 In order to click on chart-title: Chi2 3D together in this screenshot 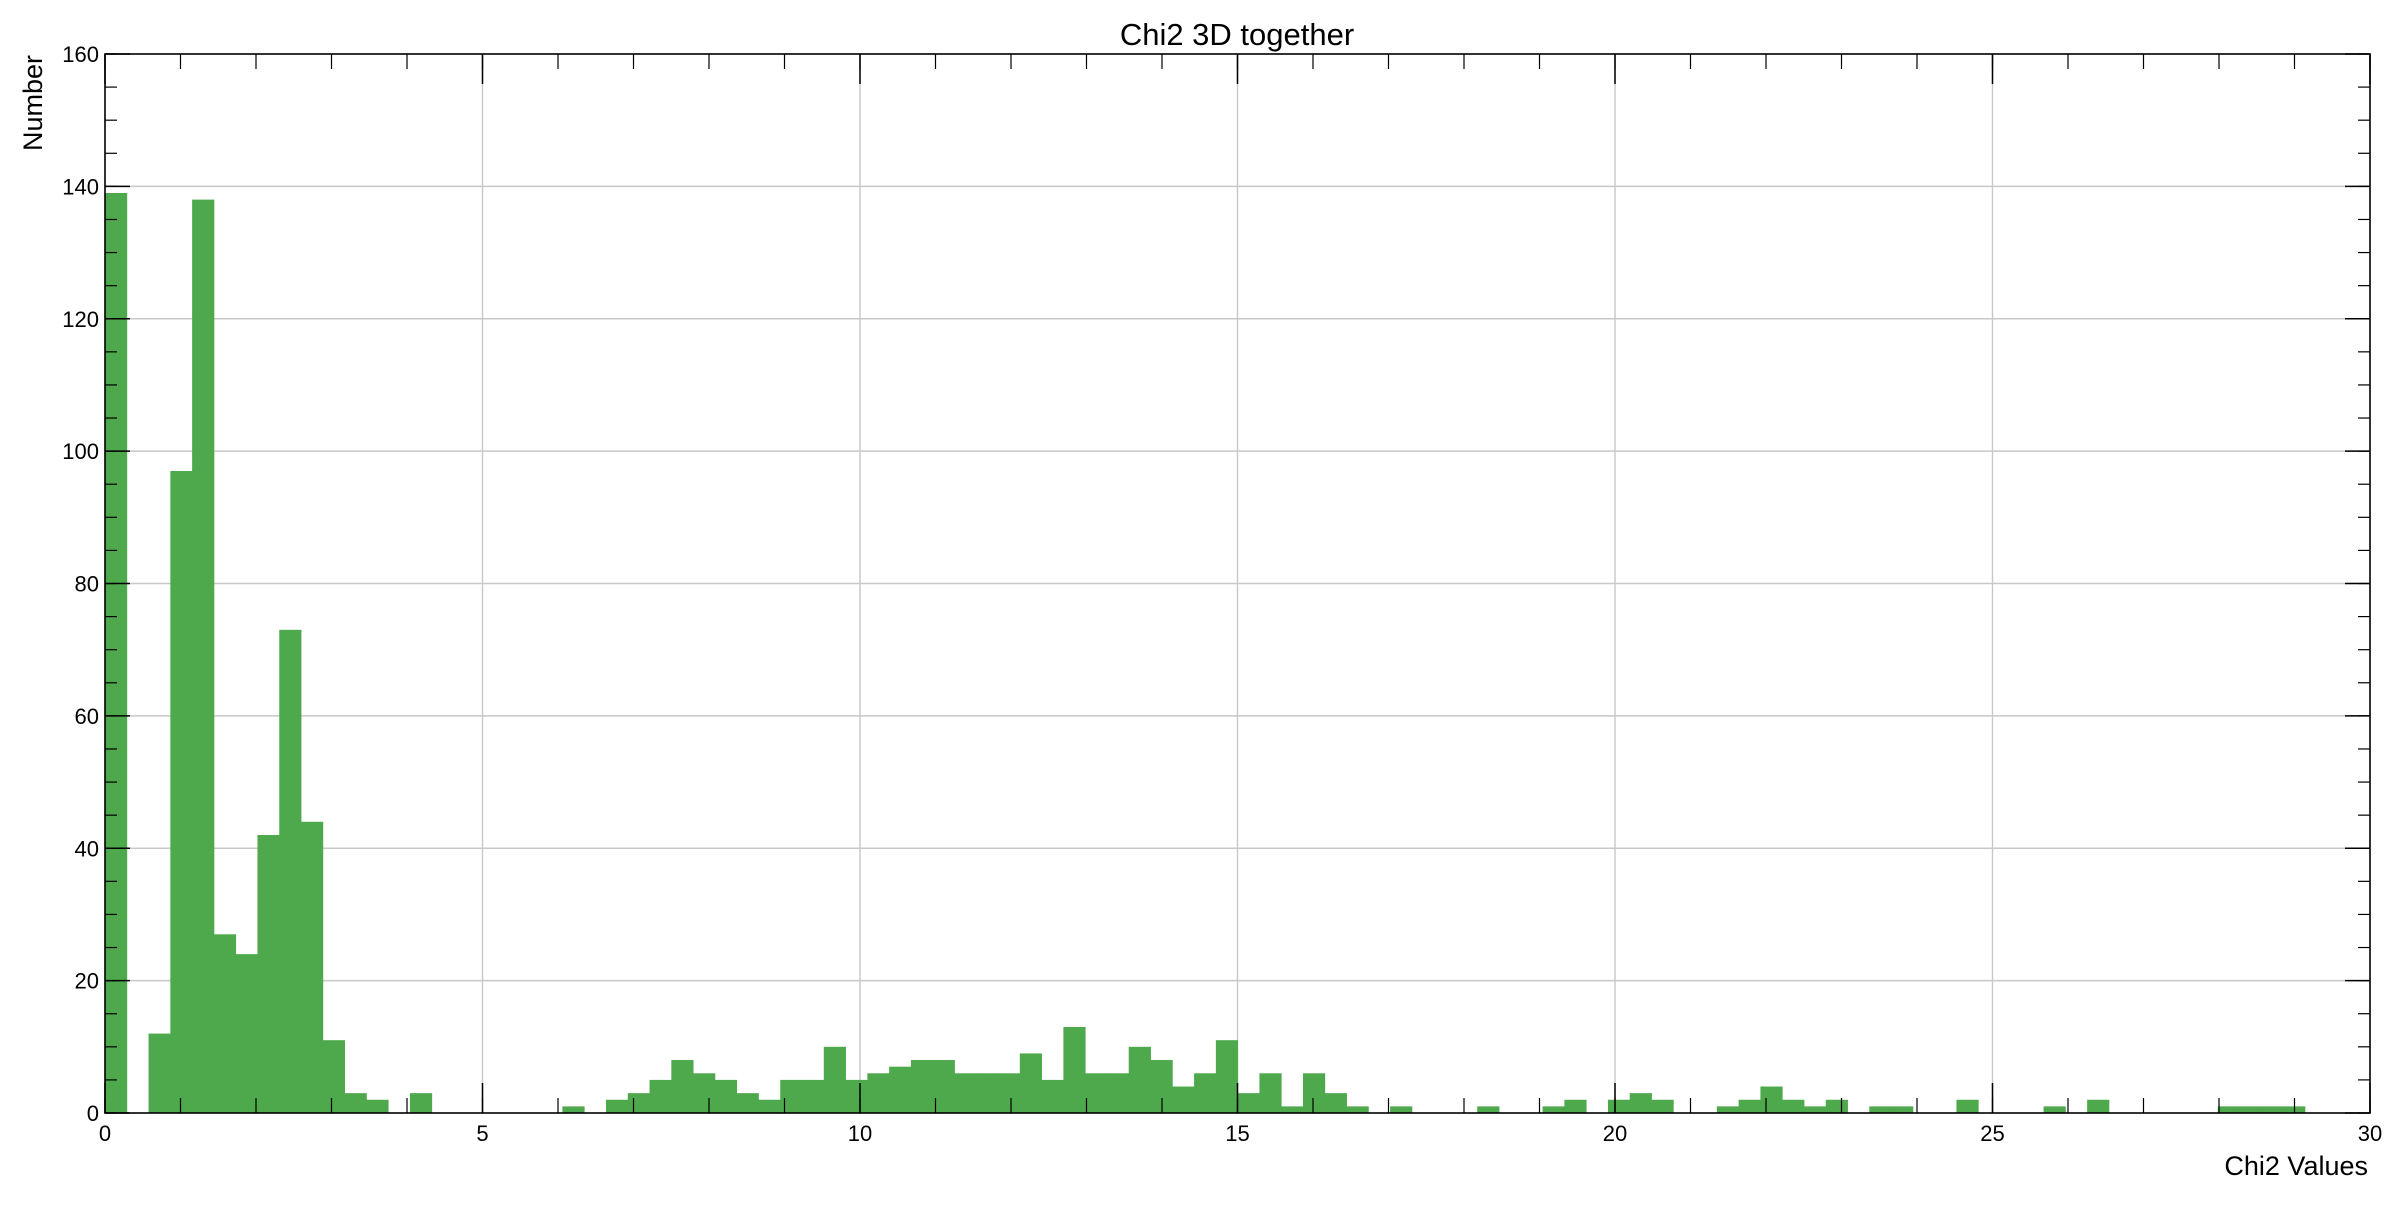, I will do `click(1237, 34)`.